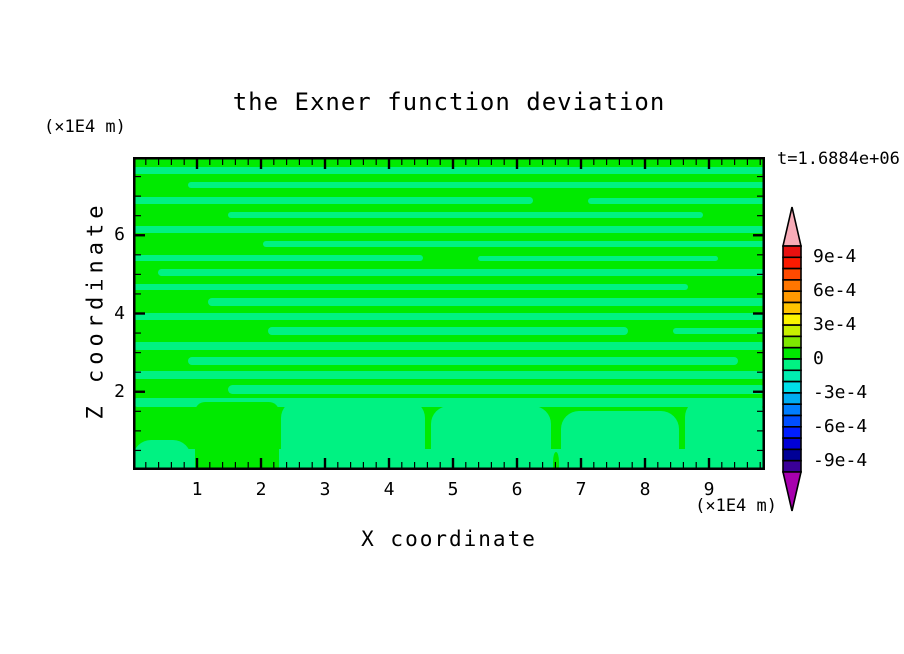 The image size is (904, 654). Describe the element at coordinates (818, 358) in the screenshot. I see `colorbar-tick-label: 0` at that location.